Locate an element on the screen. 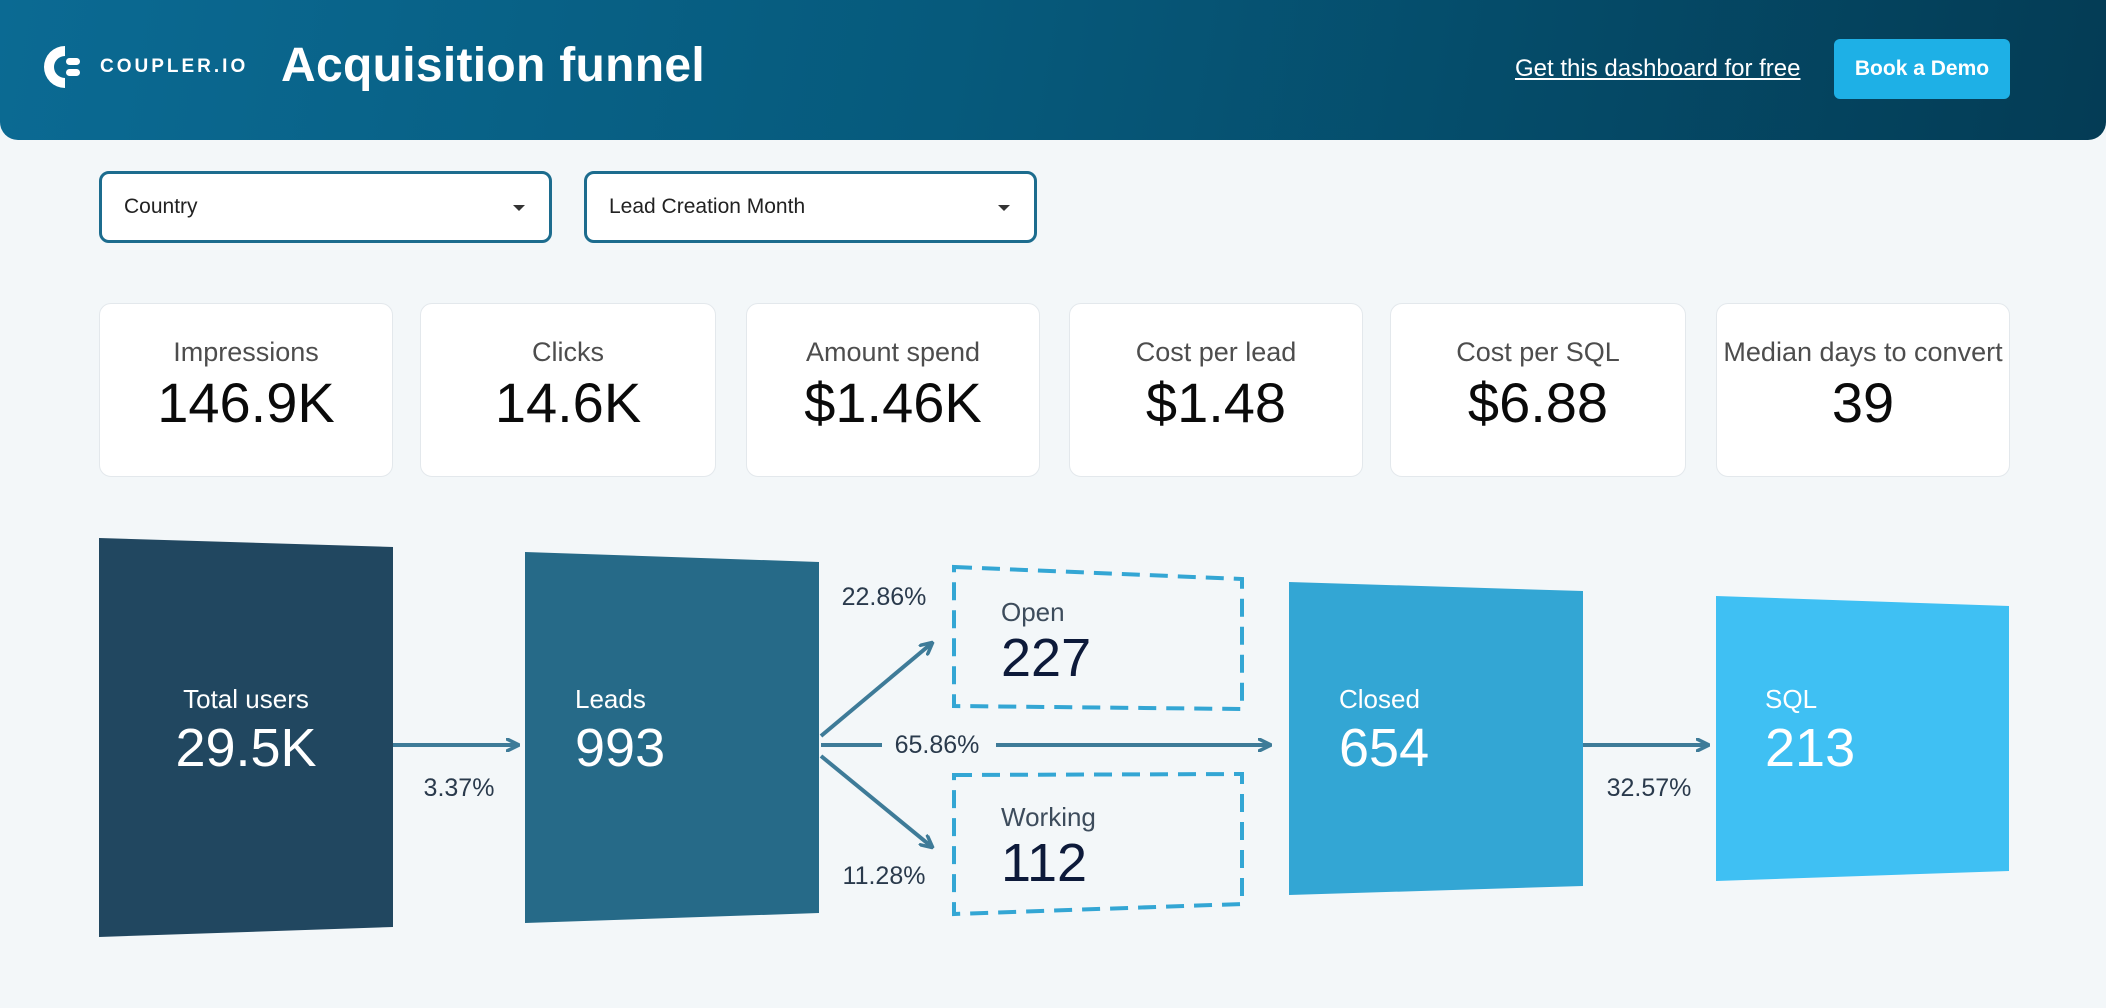  kpi-value: 14.6K is located at coordinates (568, 402).